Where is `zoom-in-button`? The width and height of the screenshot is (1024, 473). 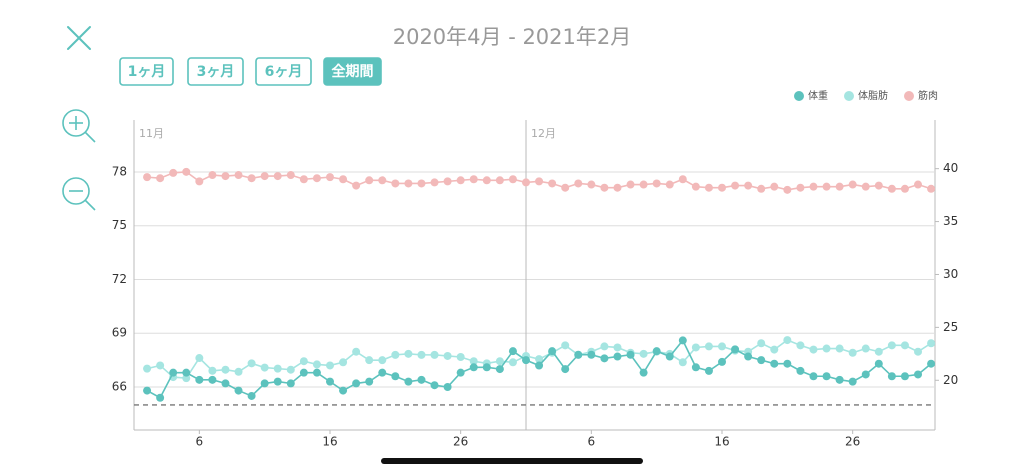
zoom-in-button is located at coordinates (79, 126).